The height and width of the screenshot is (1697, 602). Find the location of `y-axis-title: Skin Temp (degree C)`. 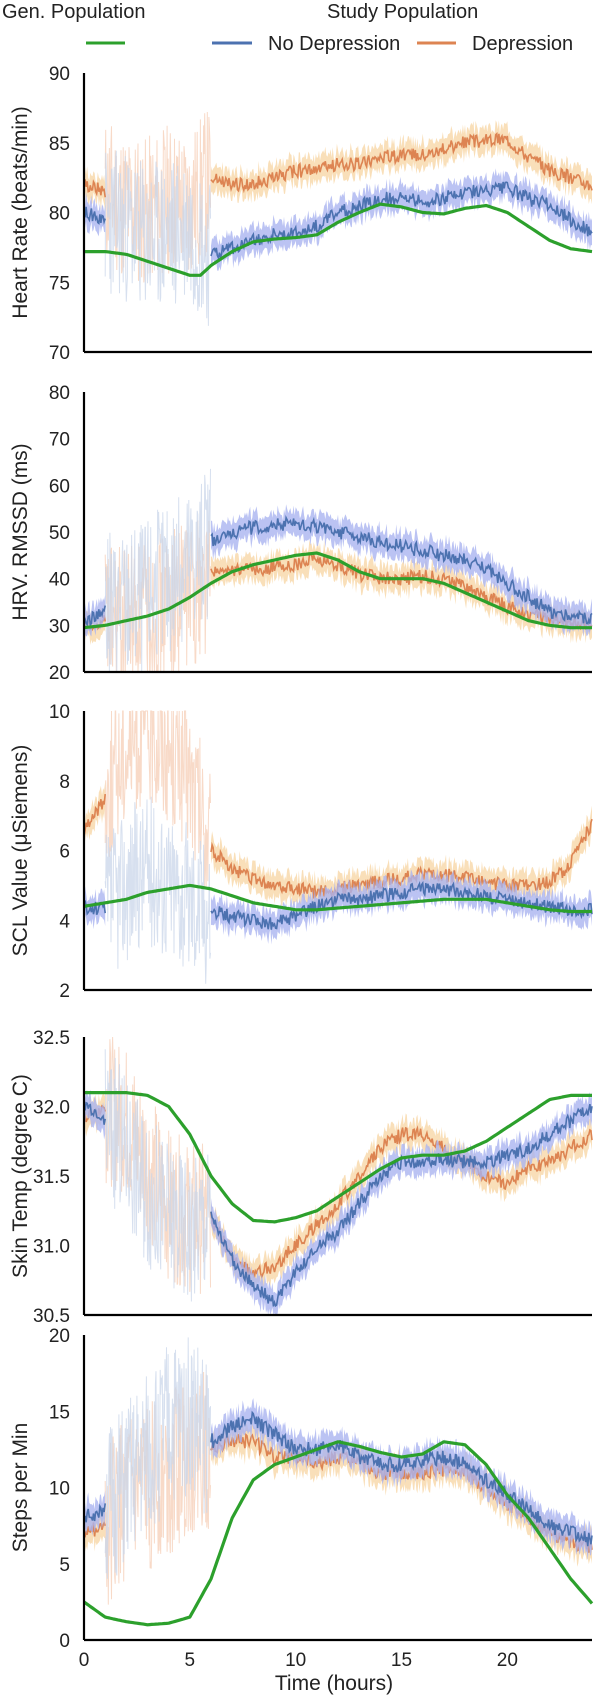

y-axis-title: Skin Temp (degree C) is located at coordinates (20, 1176).